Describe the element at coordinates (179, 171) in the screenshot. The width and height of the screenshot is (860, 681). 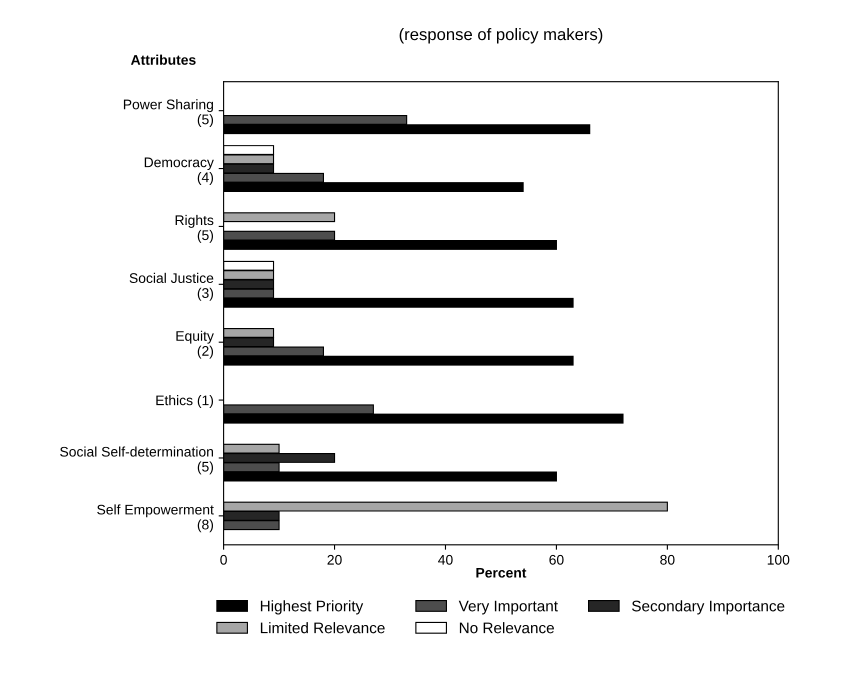
I see `y-tick-label: Democracy (4)` at that location.